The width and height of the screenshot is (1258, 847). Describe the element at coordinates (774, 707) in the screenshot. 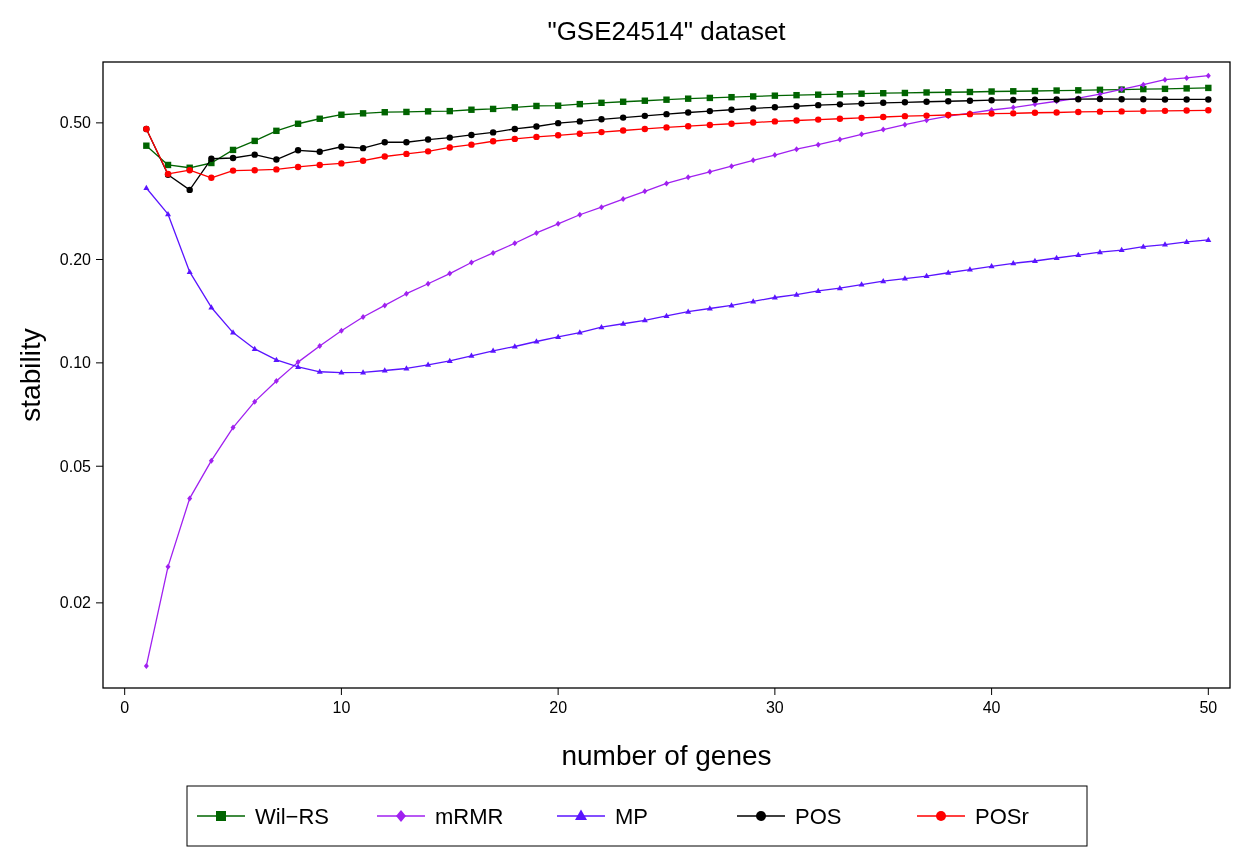

I see `x-tick-label: 30` at that location.